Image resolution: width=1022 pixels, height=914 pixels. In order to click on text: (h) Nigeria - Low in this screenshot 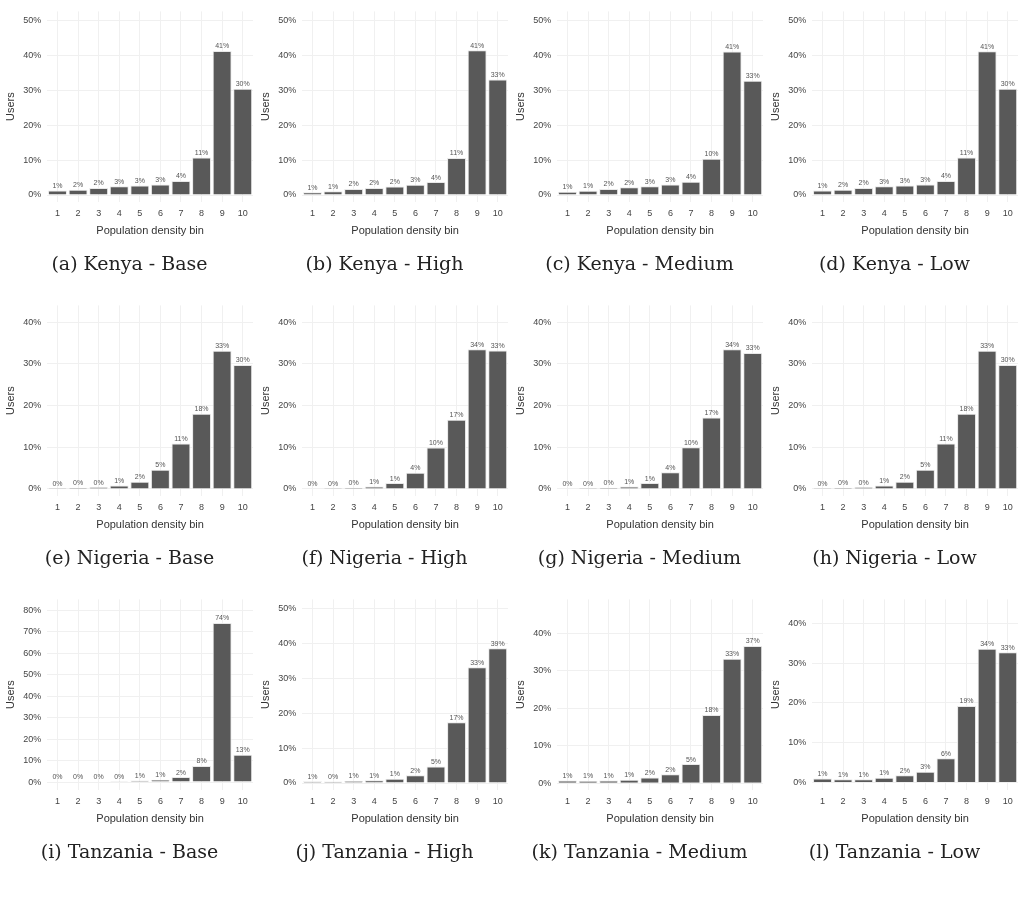, I will do `click(894, 558)`.